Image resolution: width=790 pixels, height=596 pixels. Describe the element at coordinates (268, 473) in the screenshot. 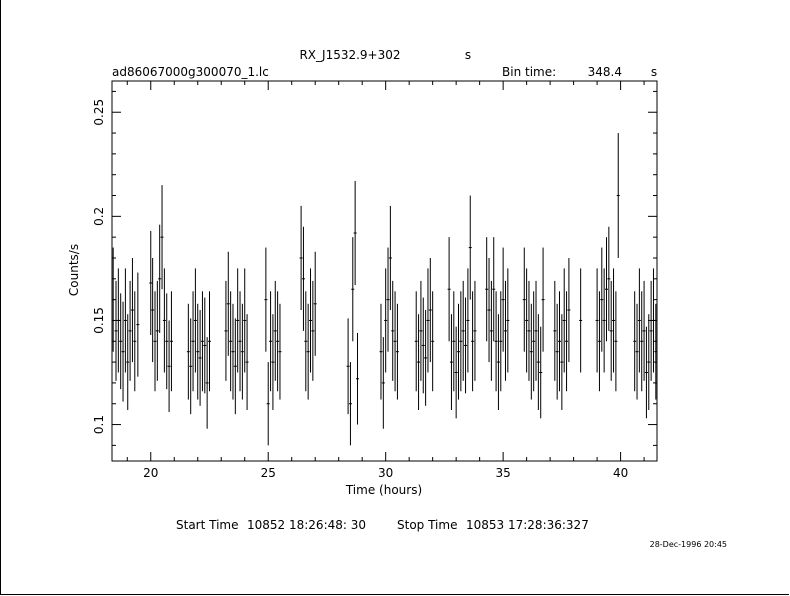

I see `x-tick-label: 25` at that location.